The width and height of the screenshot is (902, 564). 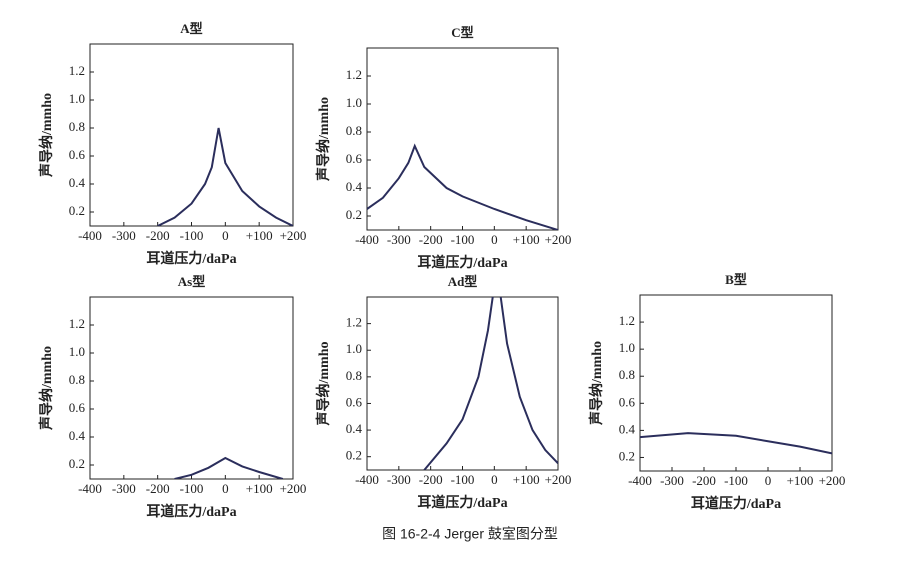 I want to click on chart-title: B型, so click(x=736, y=279).